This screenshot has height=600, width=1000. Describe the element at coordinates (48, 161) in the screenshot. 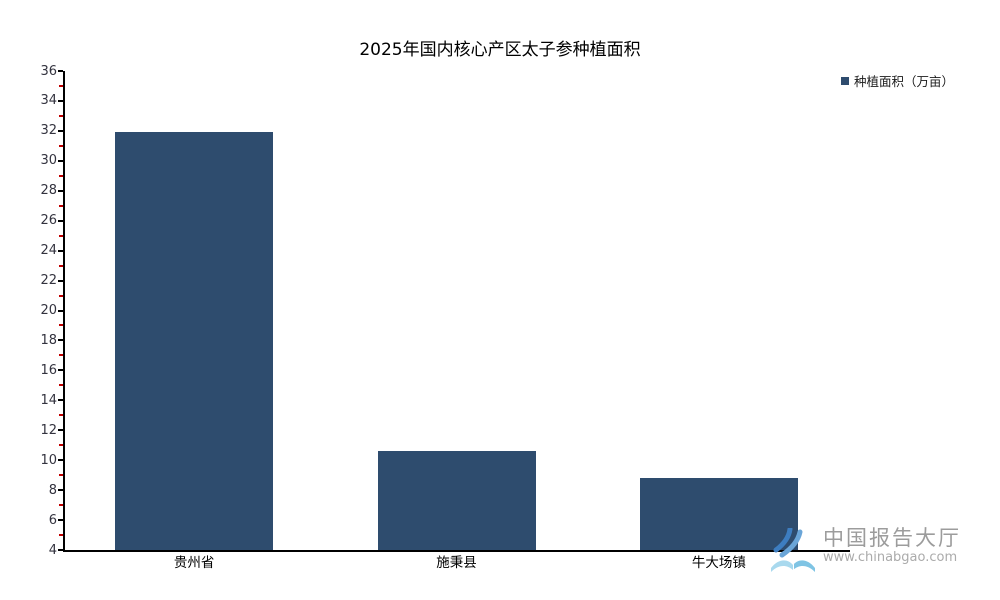

I see `y-axis-tick-label: 30` at that location.